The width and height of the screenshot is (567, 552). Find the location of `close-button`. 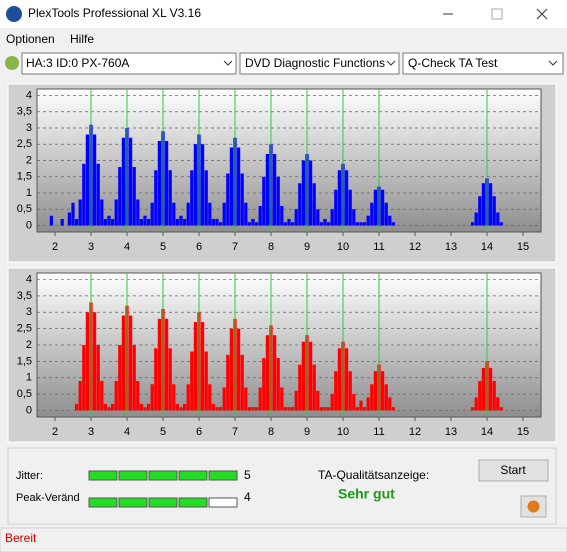

close-button is located at coordinates (542, 14).